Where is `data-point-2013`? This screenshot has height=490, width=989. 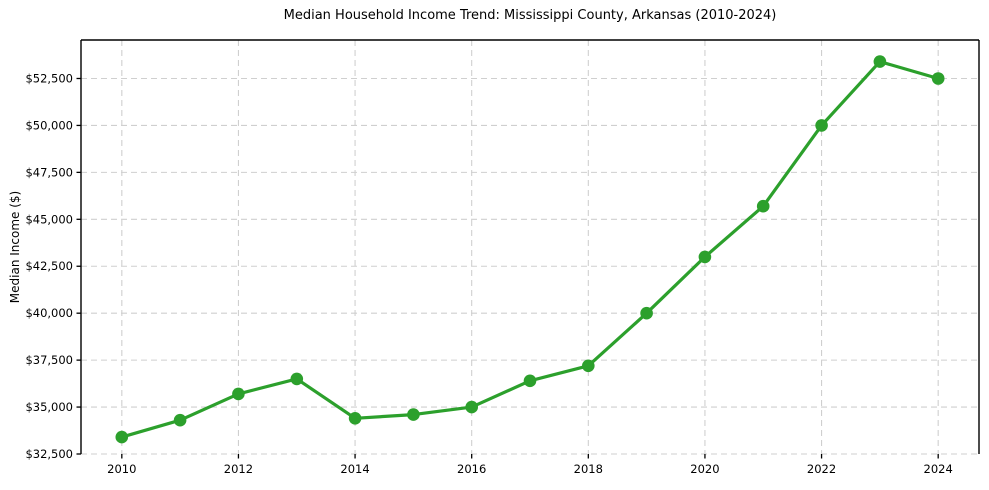
data-point-2013 is located at coordinates (297, 379).